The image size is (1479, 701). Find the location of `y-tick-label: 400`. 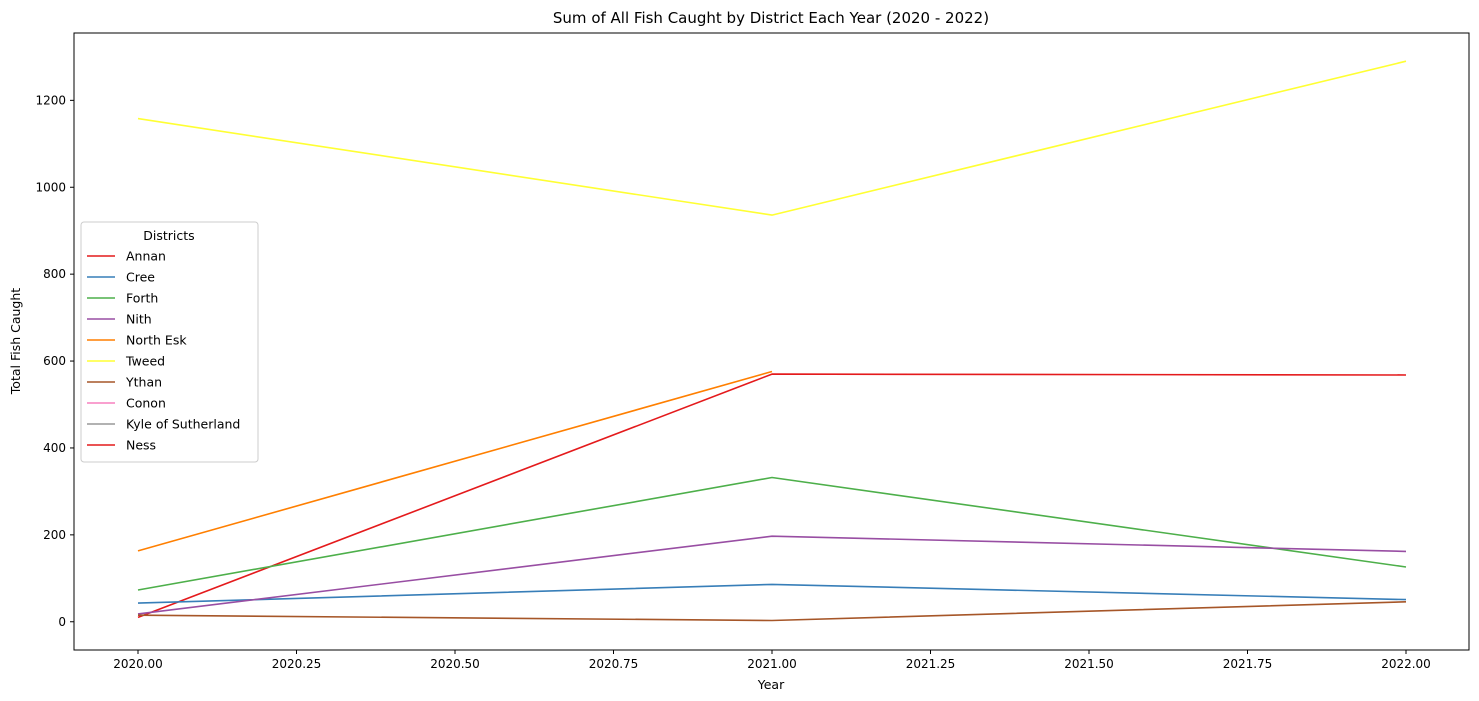

y-tick-label: 400 is located at coordinates (54, 448).